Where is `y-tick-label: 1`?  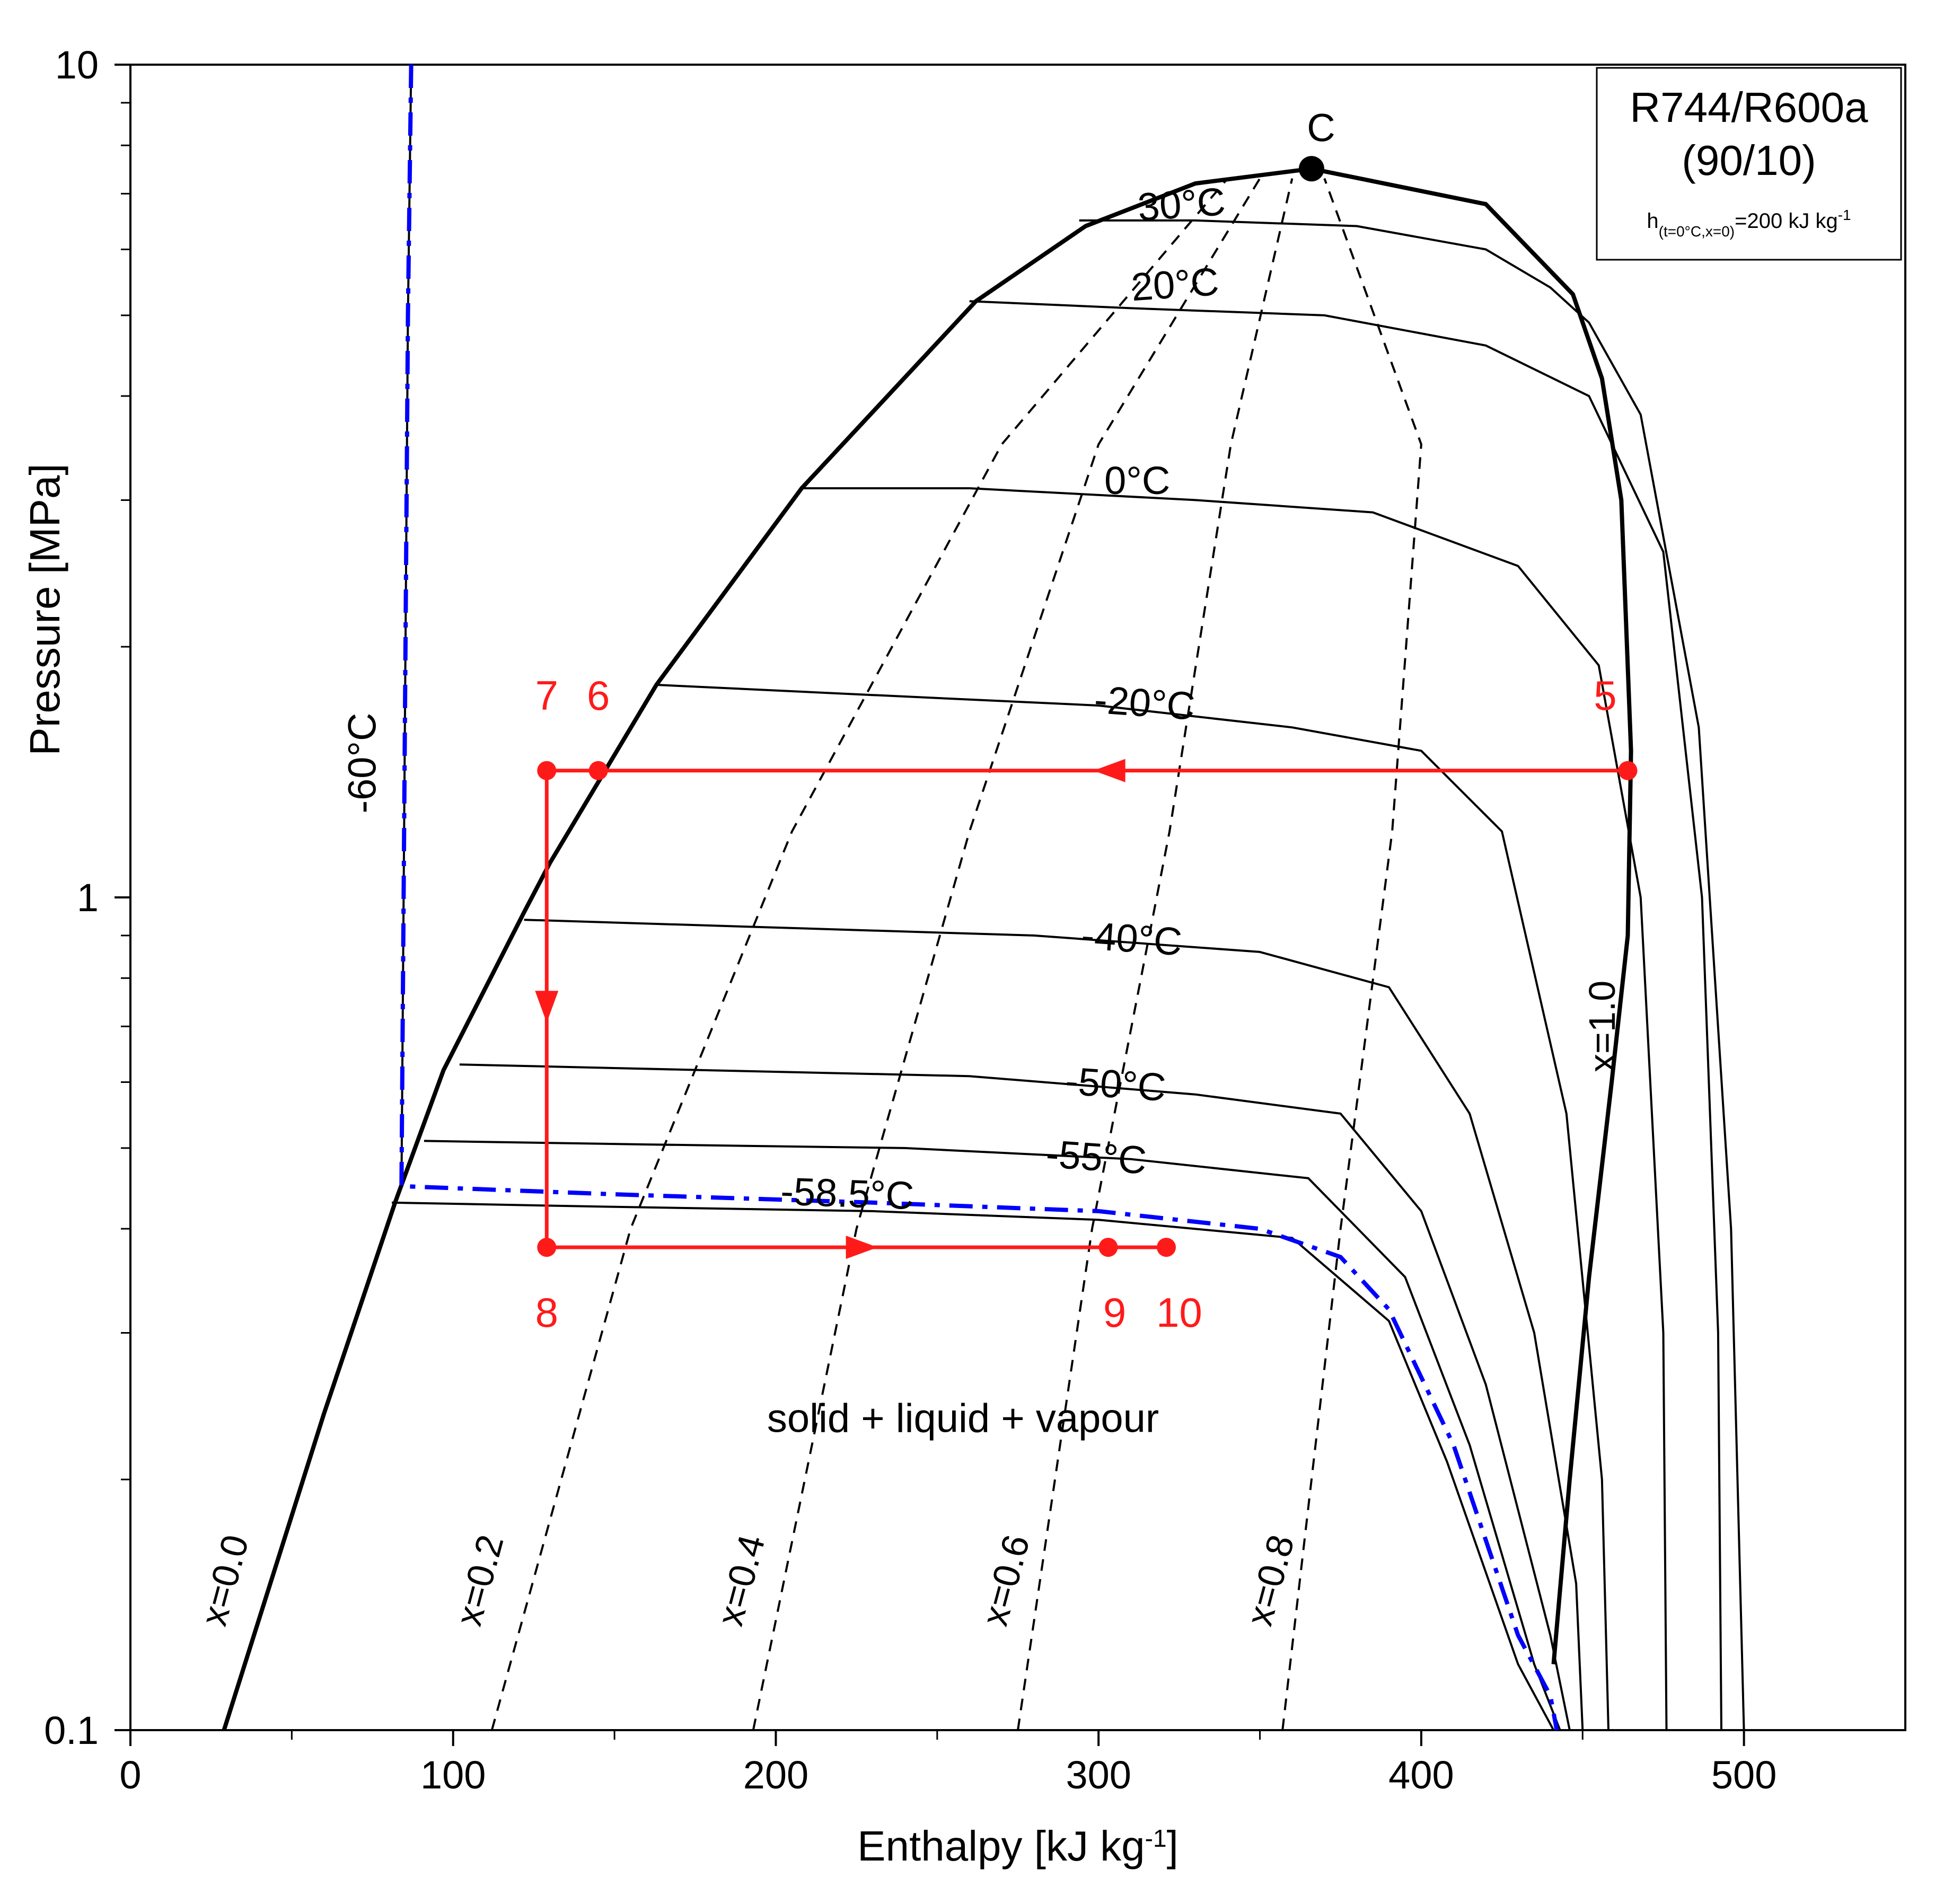 y-tick-label: 1 is located at coordinates (88, 898).